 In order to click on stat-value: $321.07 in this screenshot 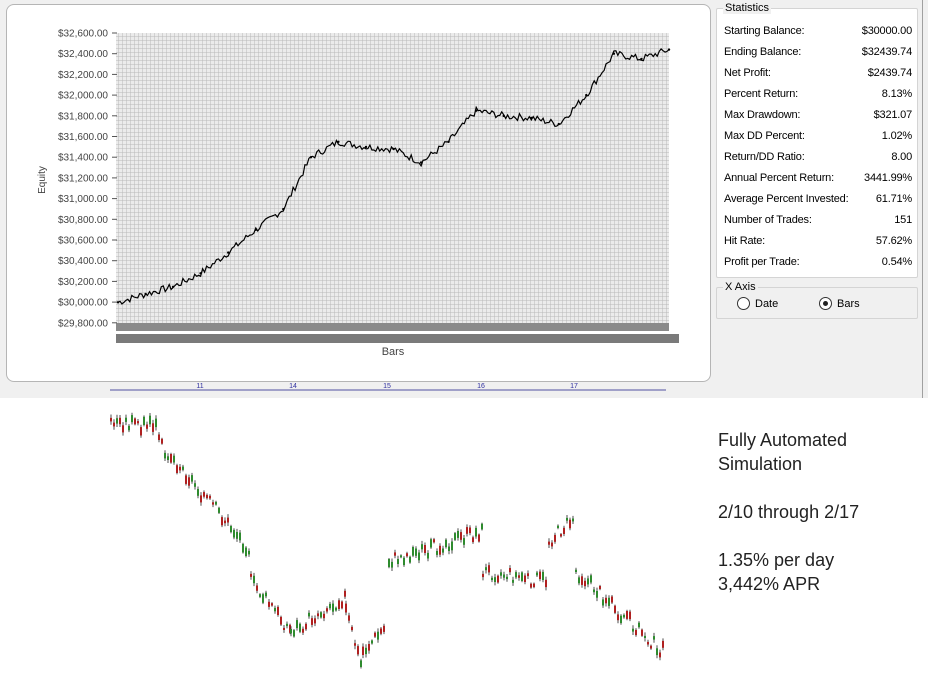, I will do `click(893, 115)`.